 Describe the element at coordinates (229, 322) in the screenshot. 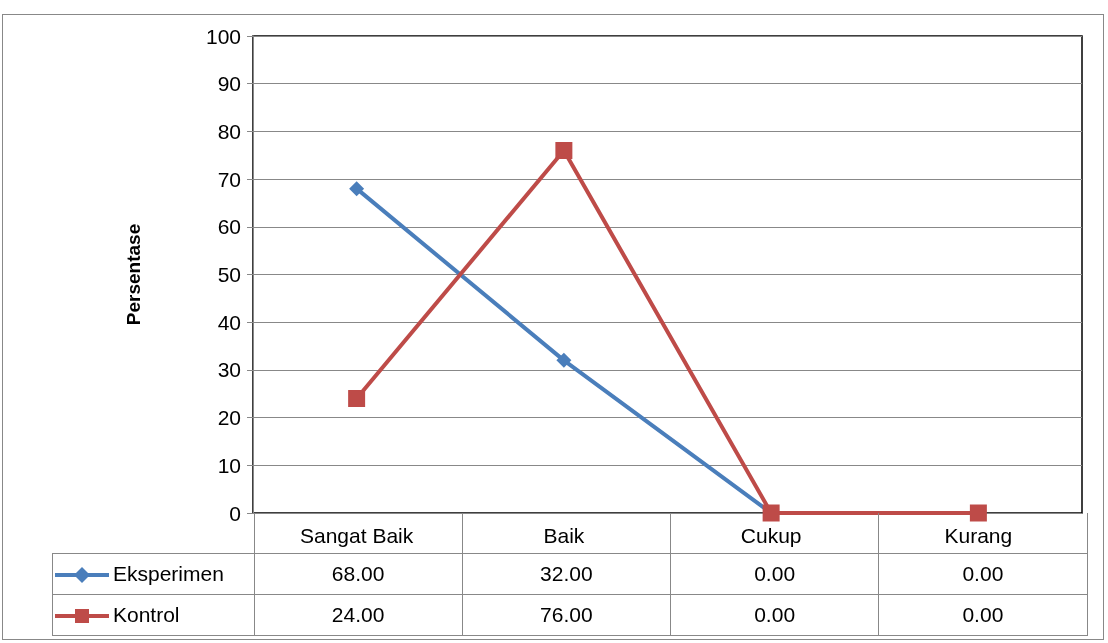

I see `y-tick-label: 40` at that location.